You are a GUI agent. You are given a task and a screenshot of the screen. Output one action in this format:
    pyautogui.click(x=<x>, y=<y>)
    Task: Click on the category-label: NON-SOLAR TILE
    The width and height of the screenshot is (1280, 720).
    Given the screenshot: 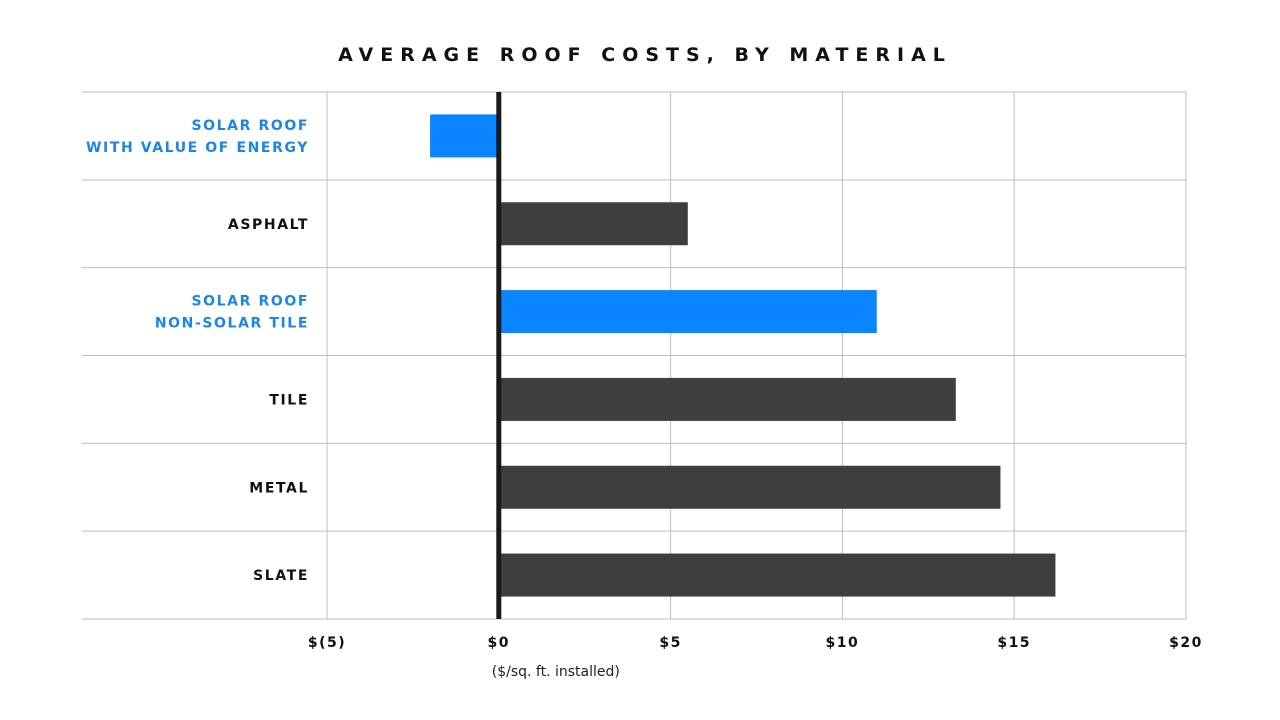 What is the action you would take?
    pyautogui.click(x=232, y=324)
    